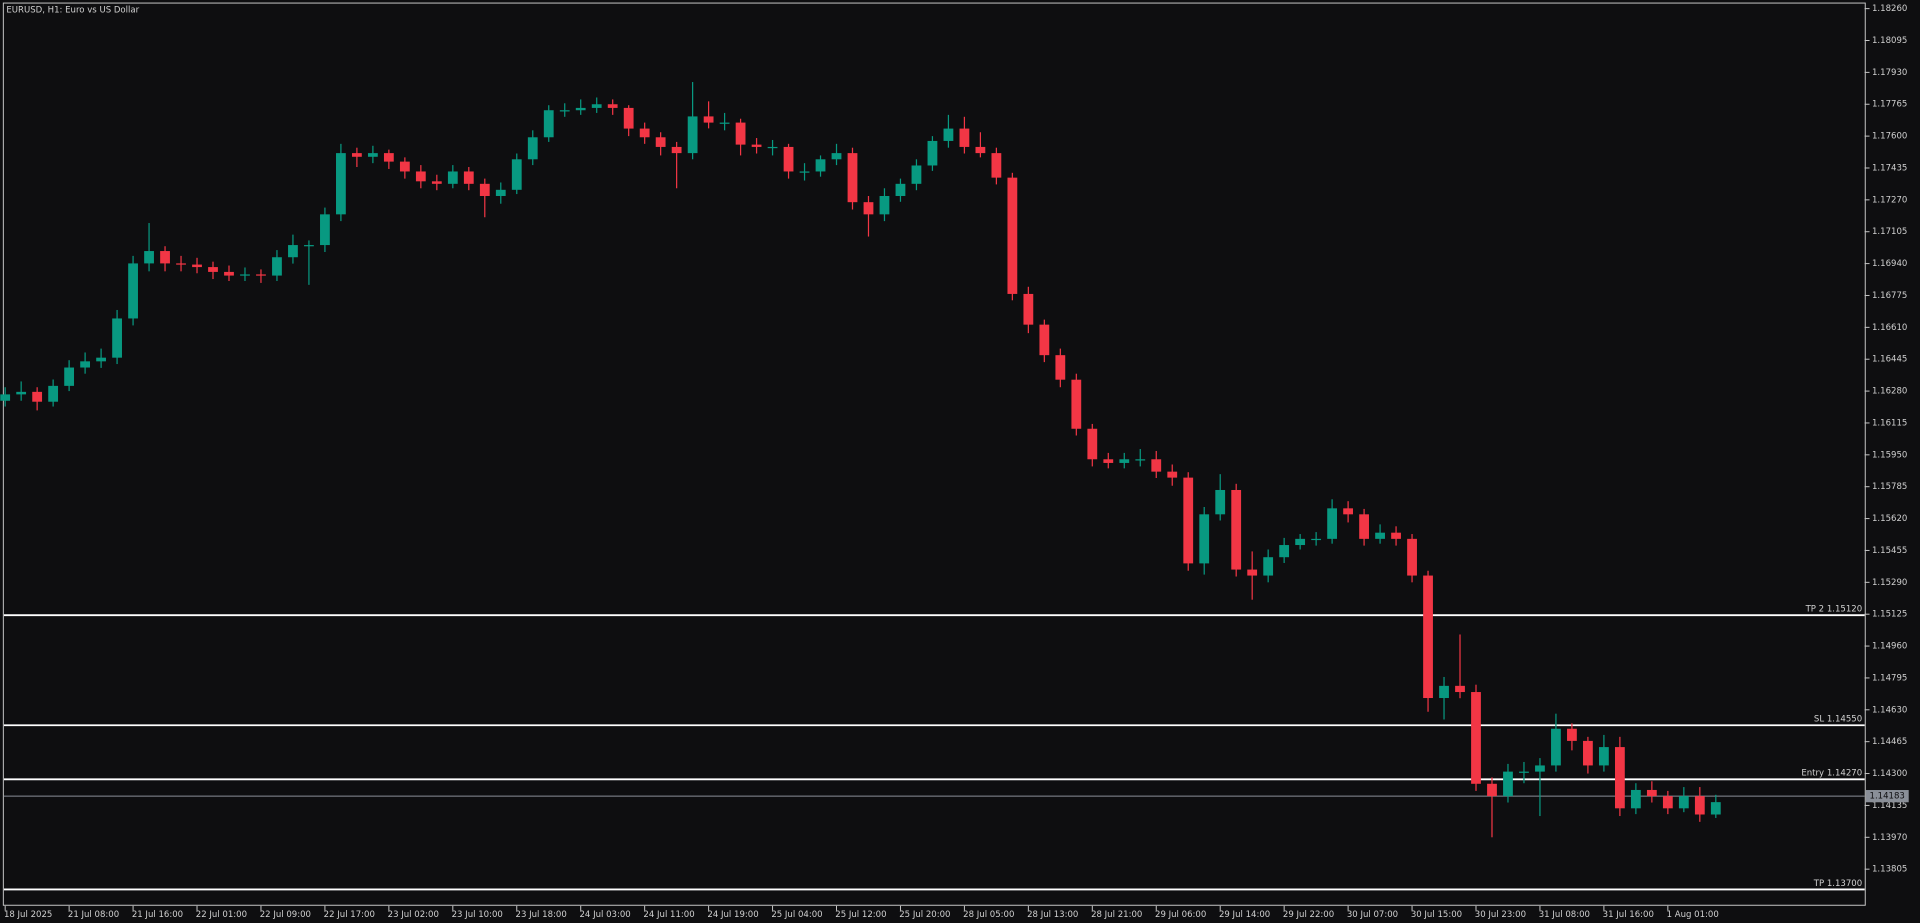 This screenshot has width=1920, height=923. Describe the element at coordinates (1244, 915) in the screenshot. I see `x-tick-label: 29 Jul 14:00` at that location.